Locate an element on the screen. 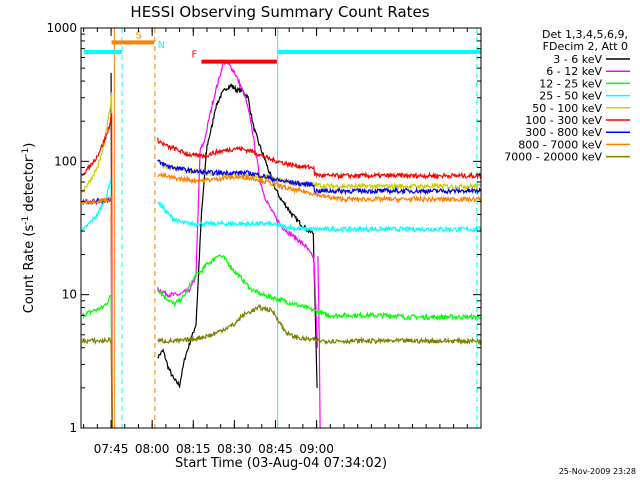 The image size is (640, 480). legend-label-0: 3 - 6 keV is located at coordinates (577, 59).